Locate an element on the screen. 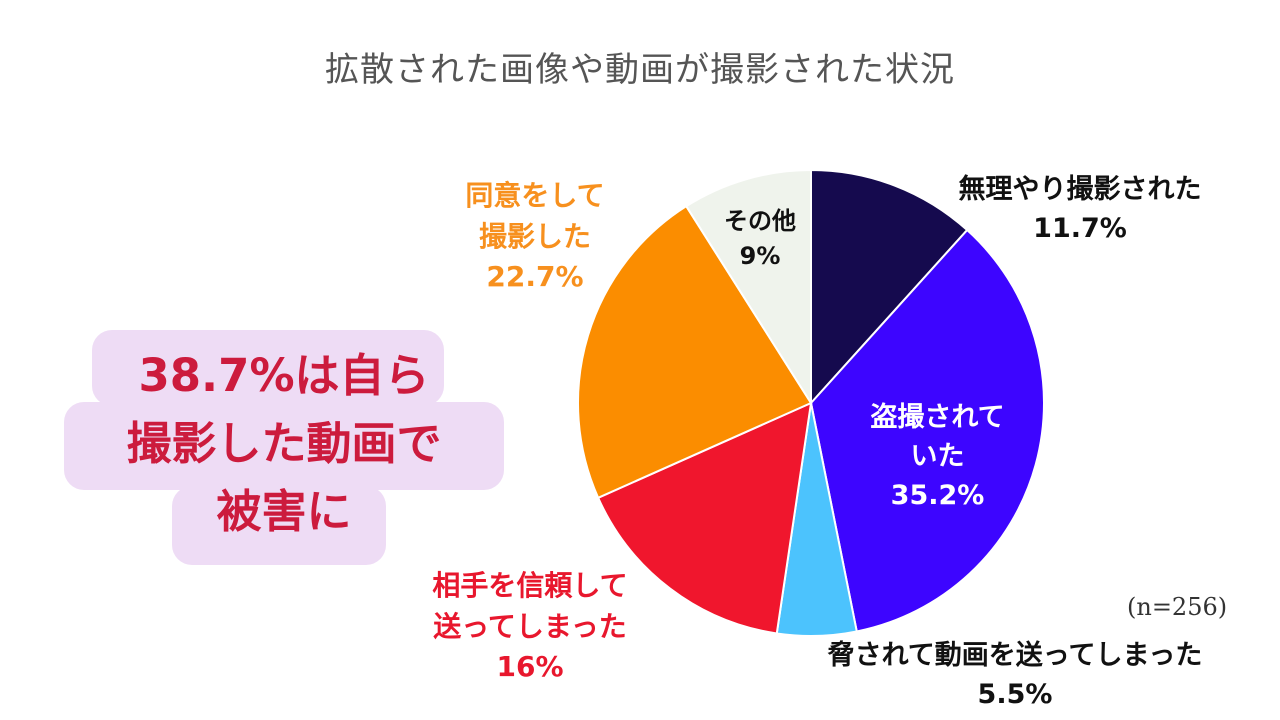  slice-label-3: 相手を信頼して 送ってしまった 16% is located at coordinates (530, 627).